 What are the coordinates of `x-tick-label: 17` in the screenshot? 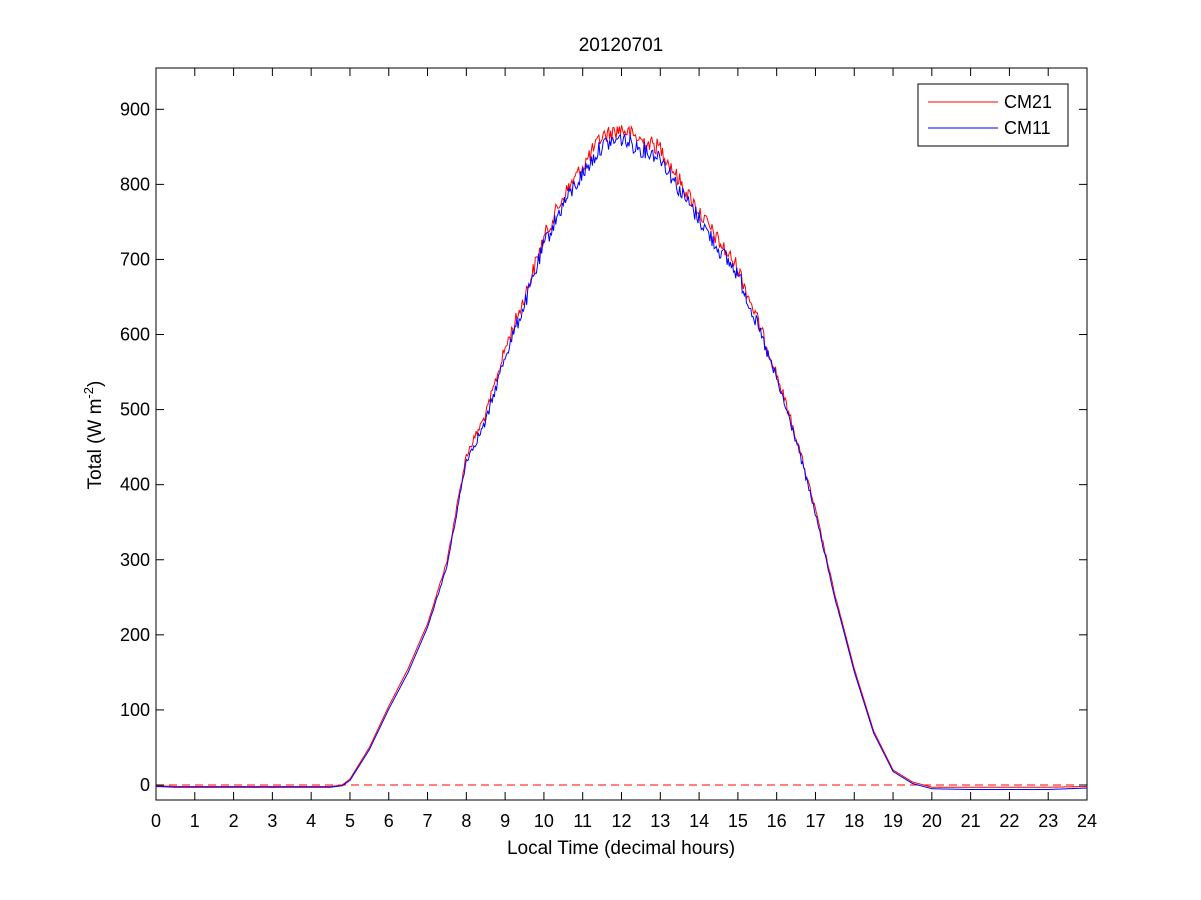 It's located at (815, 821).